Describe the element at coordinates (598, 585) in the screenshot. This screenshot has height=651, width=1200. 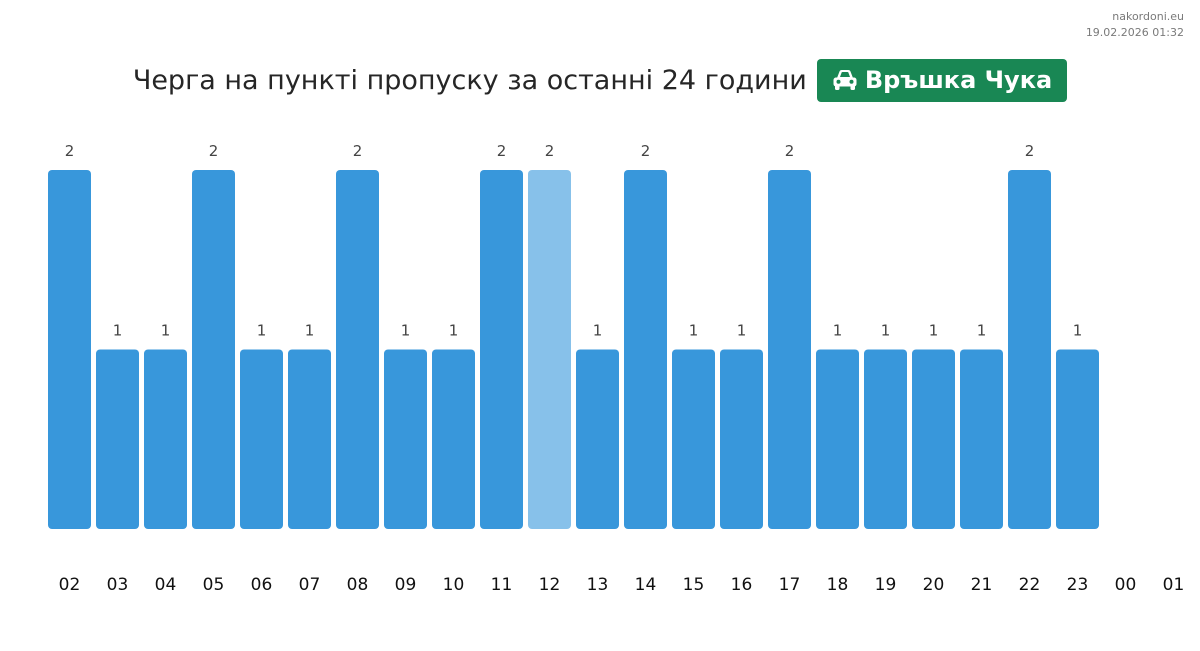
I see `x-tick-label-13: 13` at that location.